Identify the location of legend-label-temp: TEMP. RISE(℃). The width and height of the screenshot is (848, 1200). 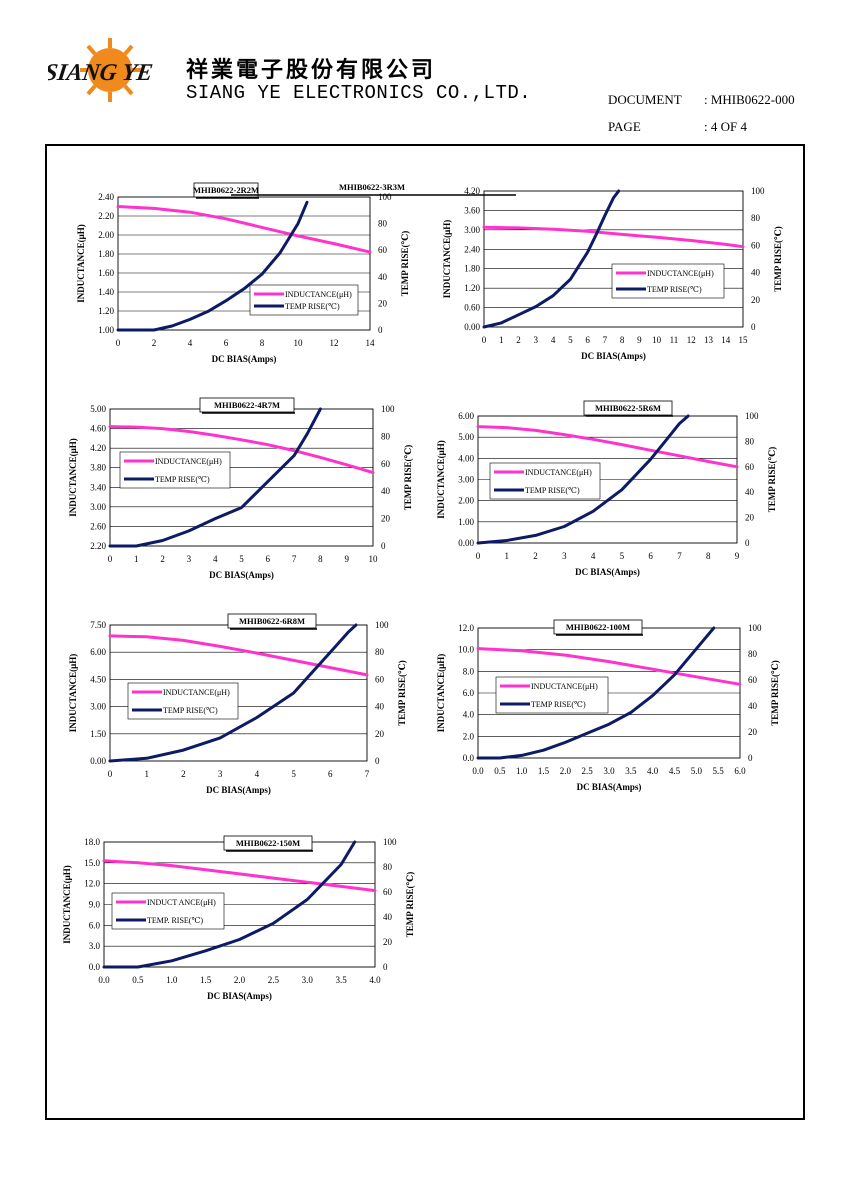
(175, 920).